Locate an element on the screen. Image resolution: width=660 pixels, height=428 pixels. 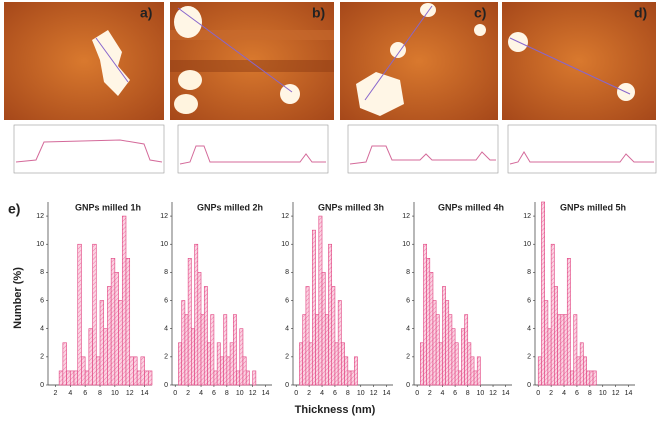
x-tick-label: 12 is located at coordinates (493, 393).